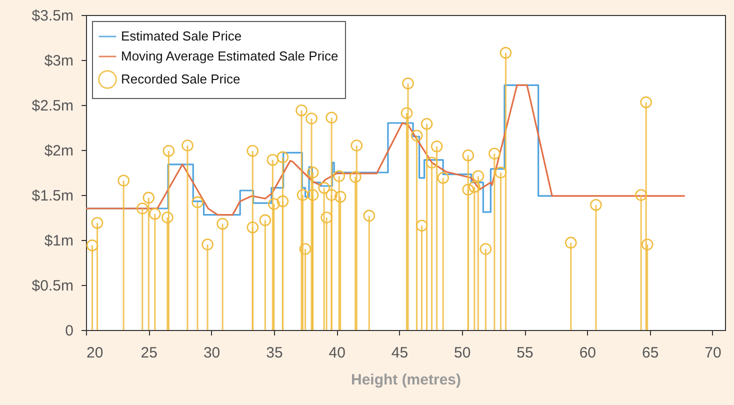  I want to click on legend-label: Estimated Sale Price, so click(181, 36).